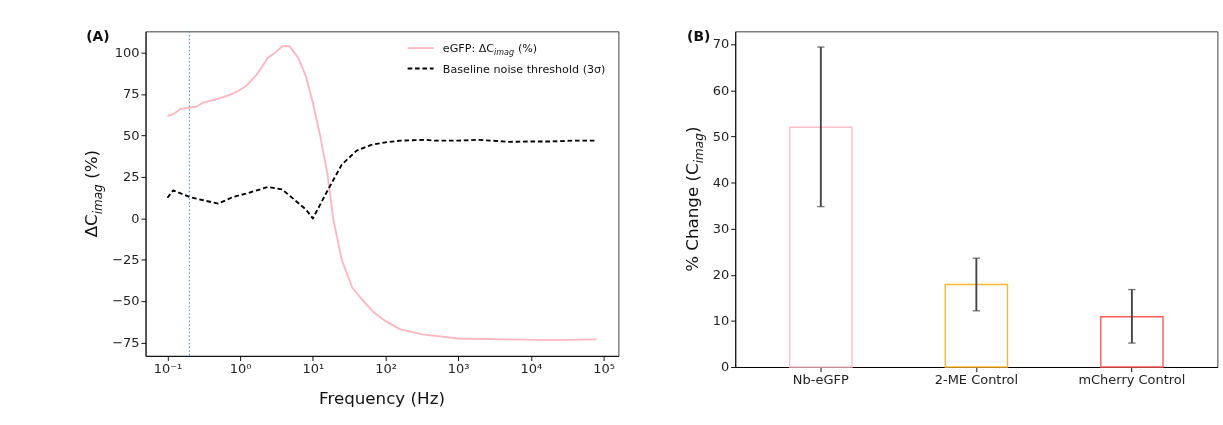 The image size is (1223, 425). I want to click on x-tick-label: 2-ME Control, so click(976, 380).